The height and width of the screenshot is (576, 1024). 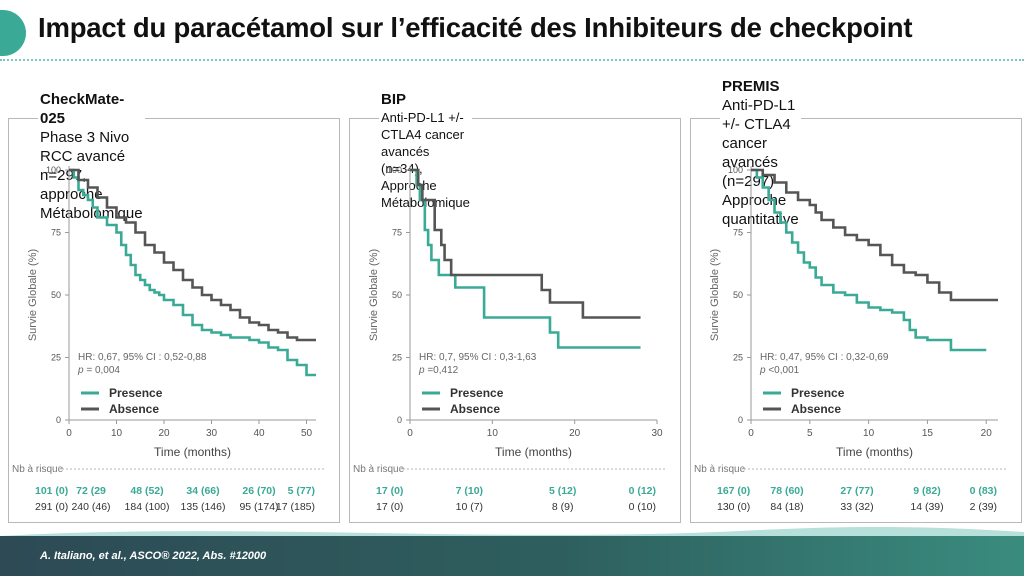 I want to click on stats-p-value: =0,412, so click(x=442, y=370).